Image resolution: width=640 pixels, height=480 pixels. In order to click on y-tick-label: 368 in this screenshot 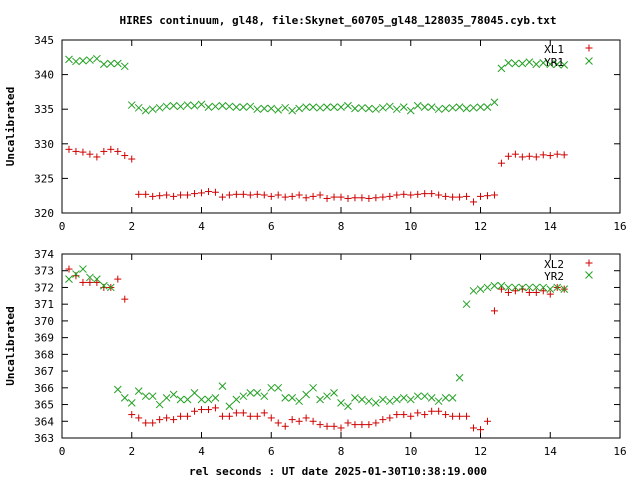, I will do `click(44, 354)`.